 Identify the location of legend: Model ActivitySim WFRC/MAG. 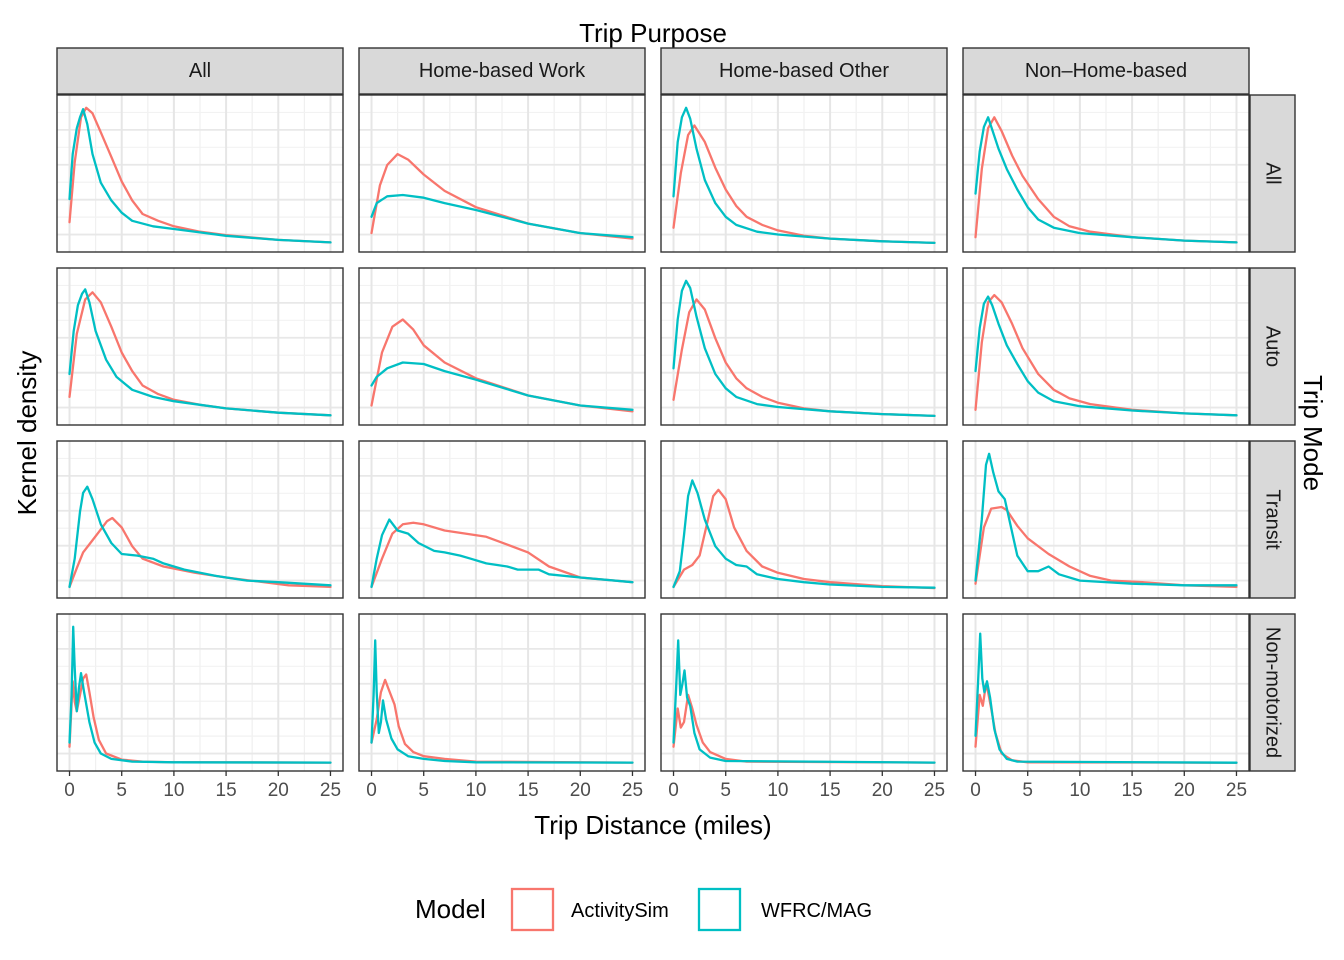
(643, 909).